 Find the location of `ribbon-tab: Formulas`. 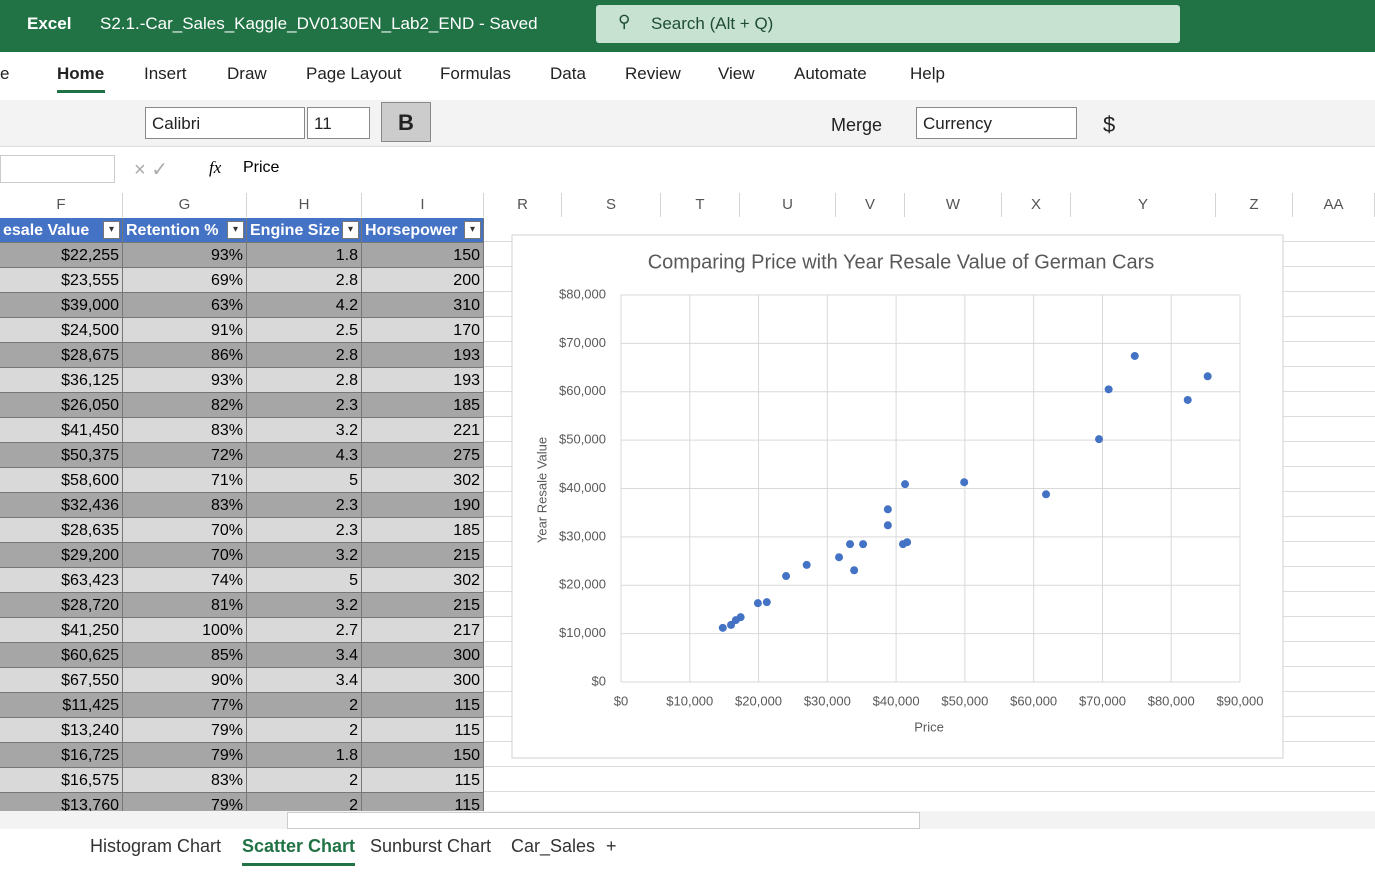

ribbon-tab: Formulas is located at coordinates (475, 73).